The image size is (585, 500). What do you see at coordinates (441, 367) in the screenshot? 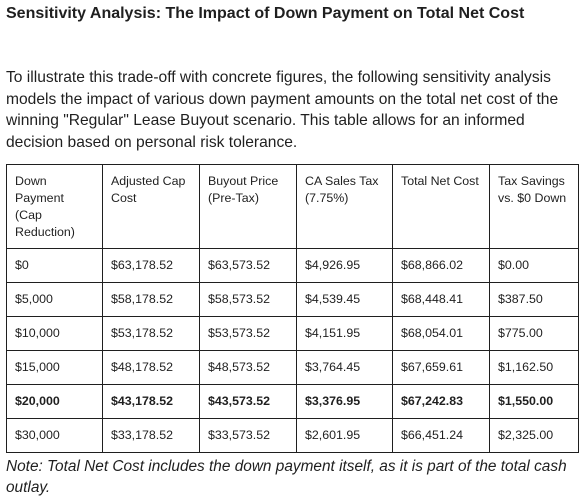
I see `table-cell: $67,659.61` at bounding box center [441, 367].